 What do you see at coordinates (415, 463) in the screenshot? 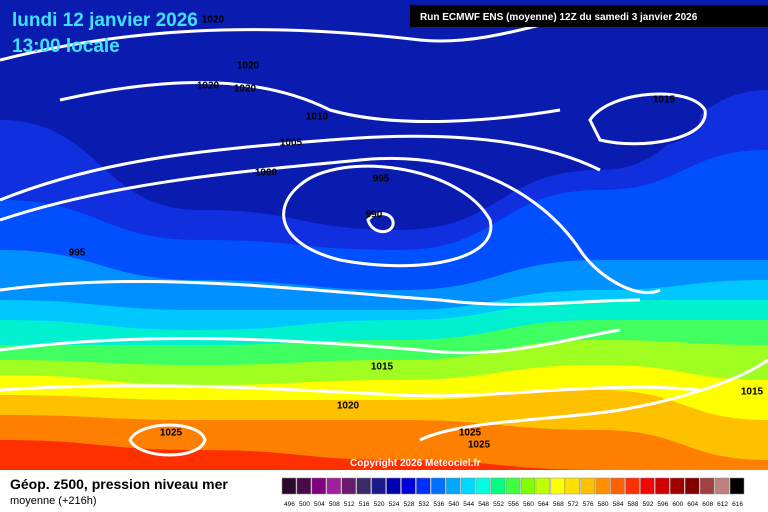
I see `copyright: Copyright 2026 Meteociel.fr` at bounding box center [415, 463].